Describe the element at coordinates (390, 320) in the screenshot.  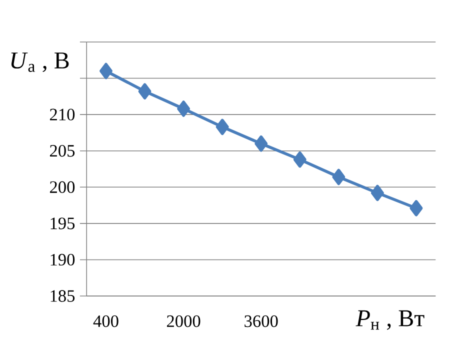
I see `x-axis-title: P$_{н}$ , Вт` at that location.